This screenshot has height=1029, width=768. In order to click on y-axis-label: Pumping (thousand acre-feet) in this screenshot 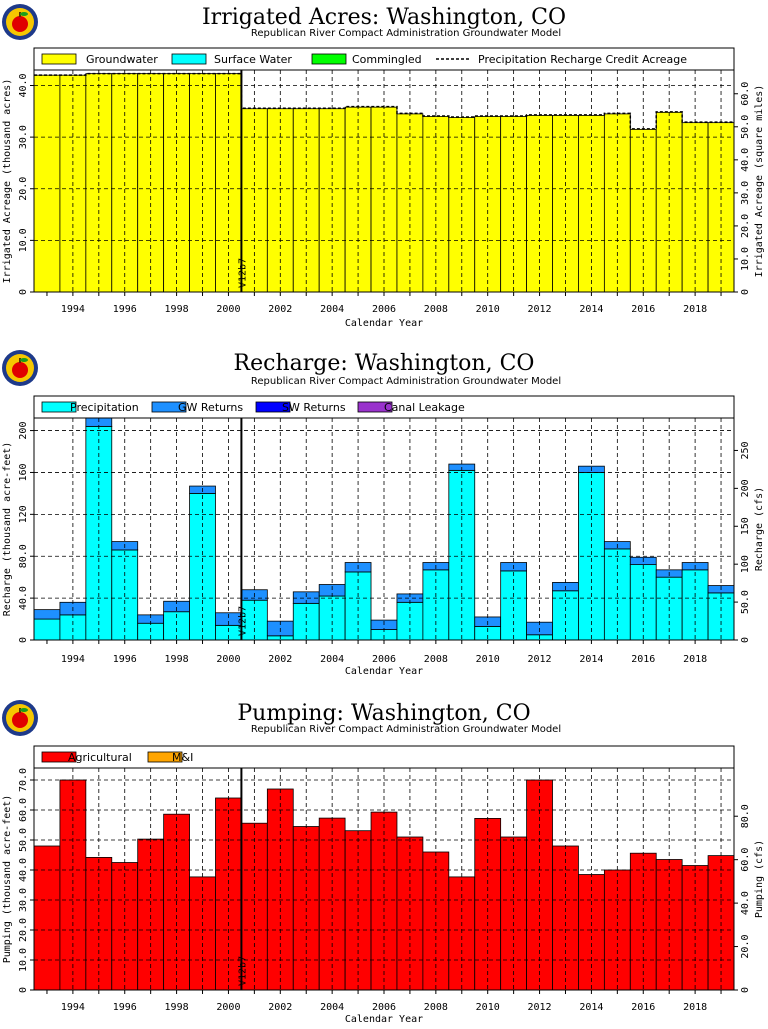, I will do `click(7, 879)`.